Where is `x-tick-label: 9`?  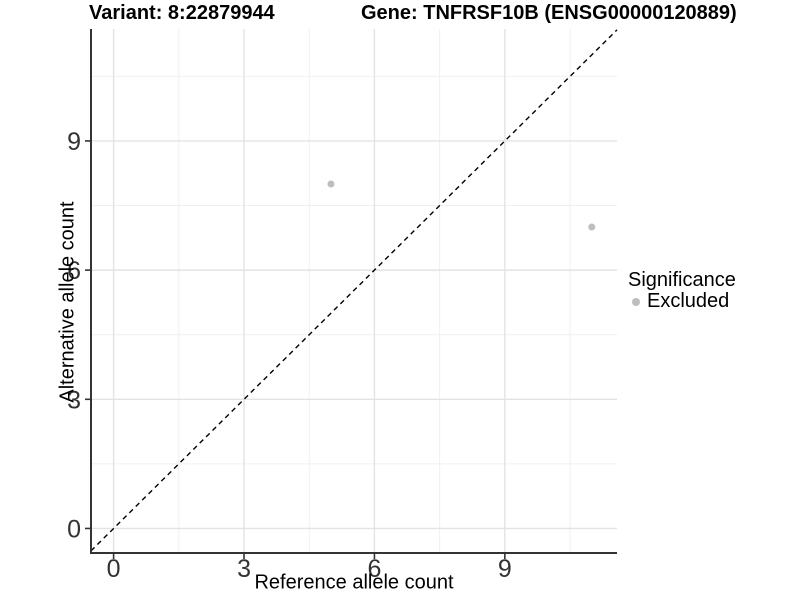 x-tick-label: 9 is located at coordinates (505, 569).